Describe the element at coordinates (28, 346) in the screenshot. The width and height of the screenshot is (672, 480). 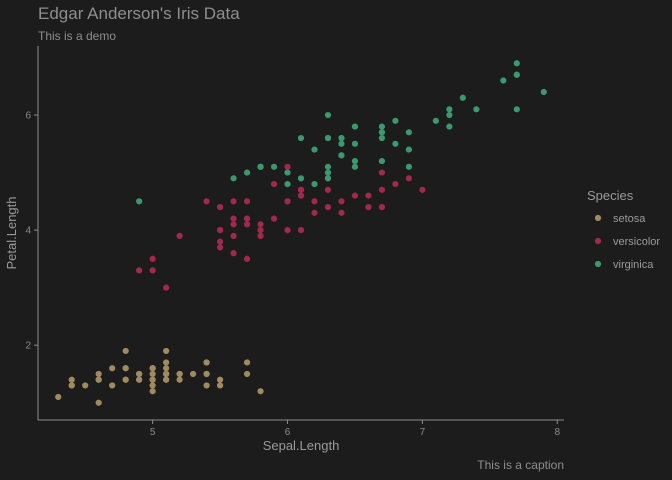
I see `y-tick-label: 2` at that location.